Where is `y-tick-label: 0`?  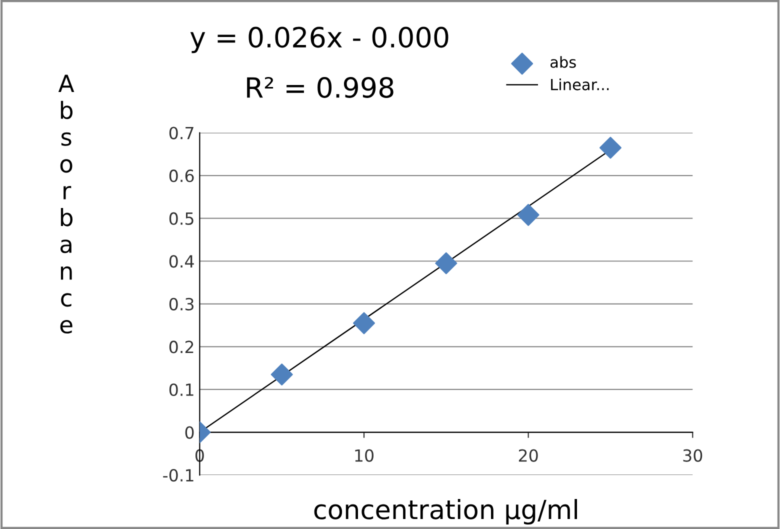 y-tick-label: 0 is located at coordinates (189, 432).